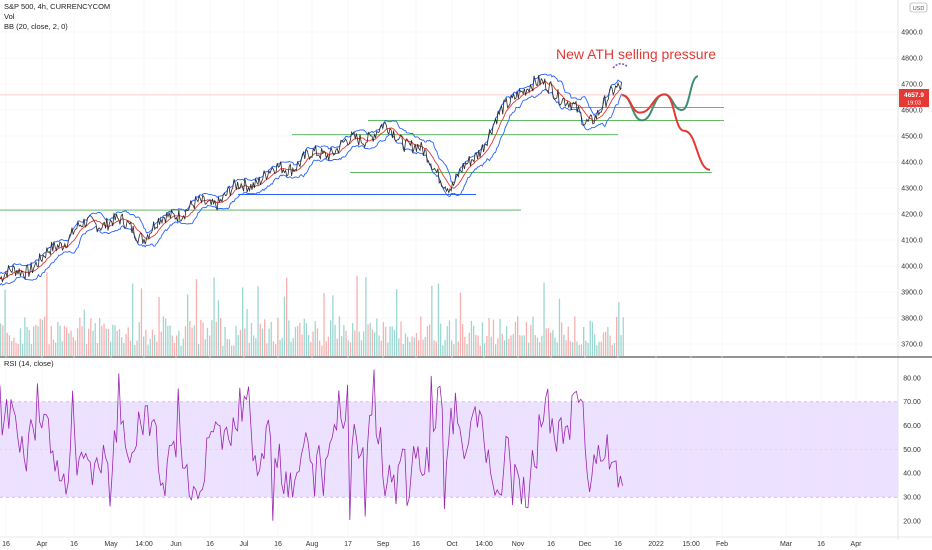 The width and height of the screenshot is (932, 550). I want to click on projection-lines, so click(666, 123).